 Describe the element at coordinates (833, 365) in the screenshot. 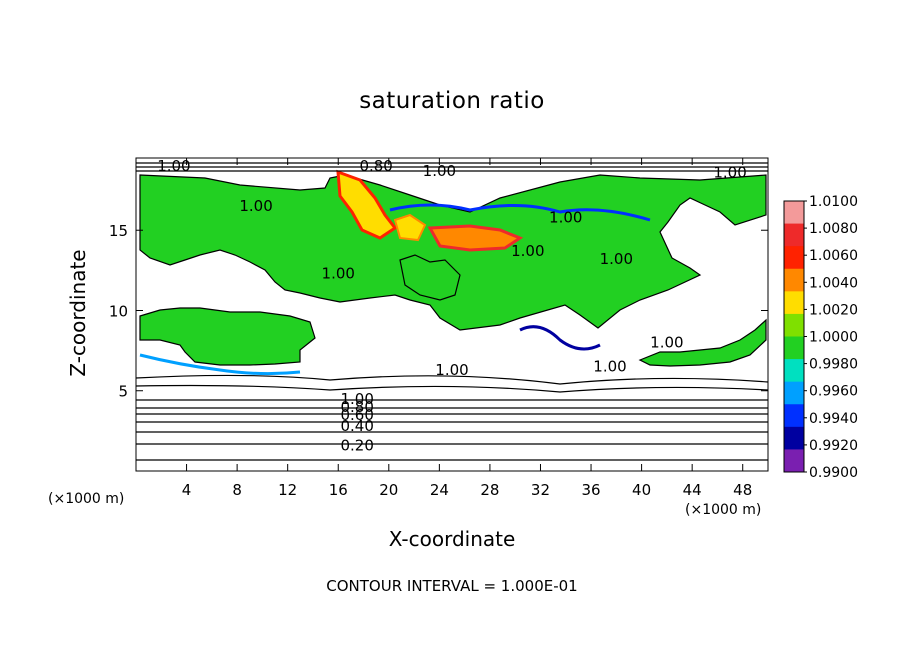

I see `colorbar-label: 0.9980` at that location.